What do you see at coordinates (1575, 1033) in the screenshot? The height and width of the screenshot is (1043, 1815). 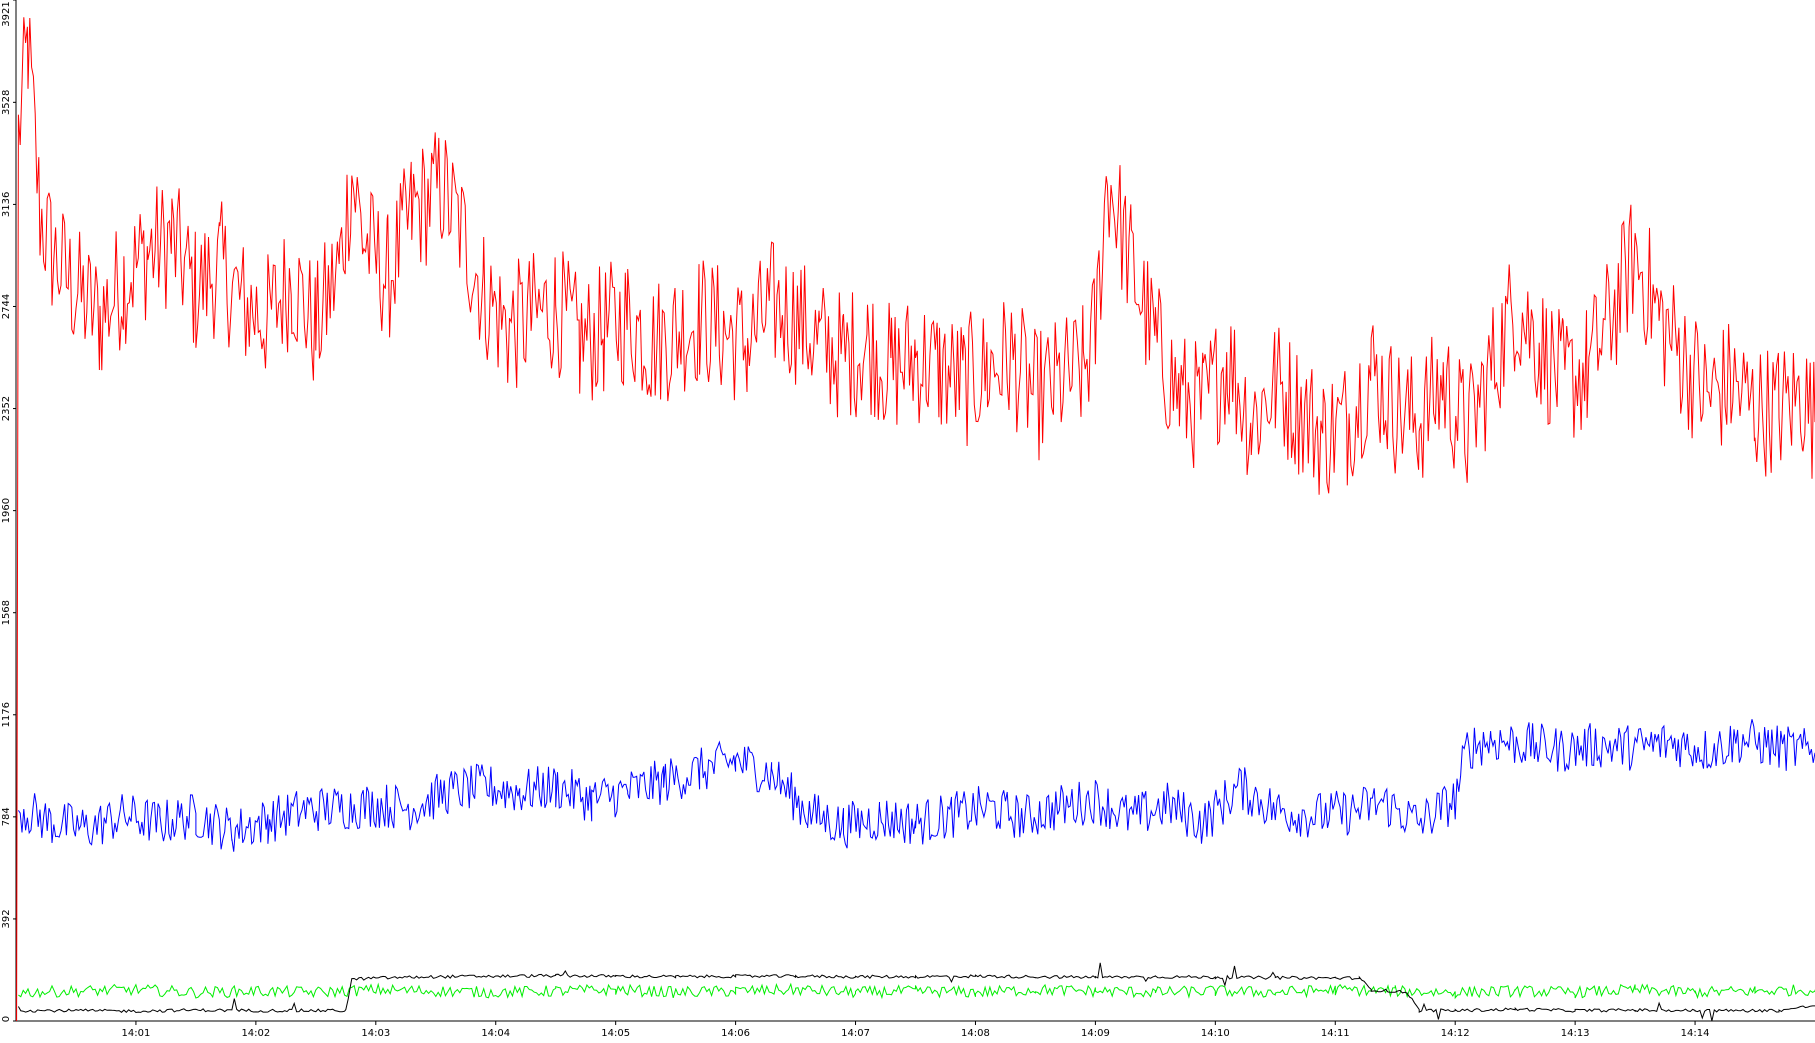 I see `x-tick-label: 14:13` at bounding box center [1575, 1033].